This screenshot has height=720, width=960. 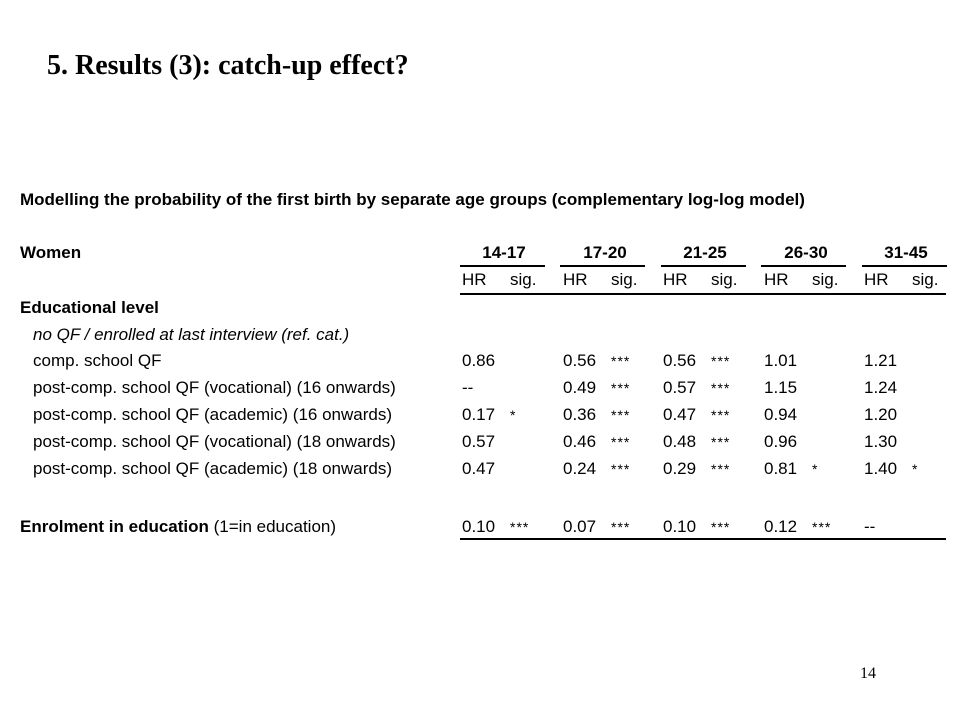 I want to click on hr-value: 0.24, so click(x=580, y=468).